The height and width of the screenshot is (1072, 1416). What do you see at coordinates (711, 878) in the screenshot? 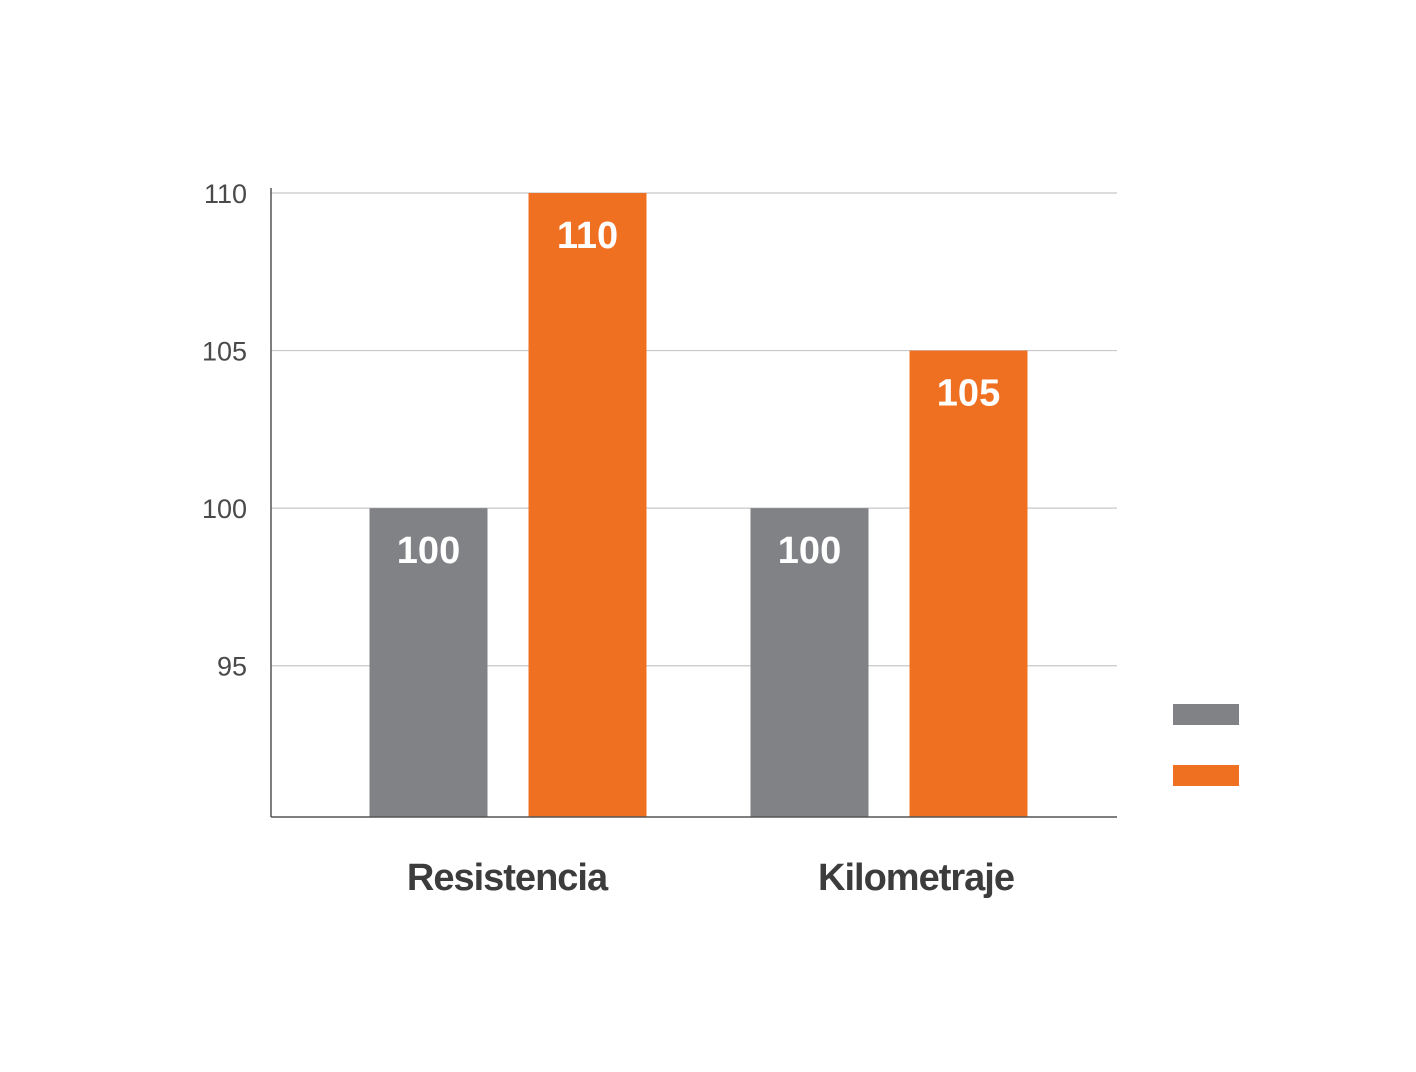
I see `category-labels: Resistencia Kilometraje` at bounding box center [711, 878].